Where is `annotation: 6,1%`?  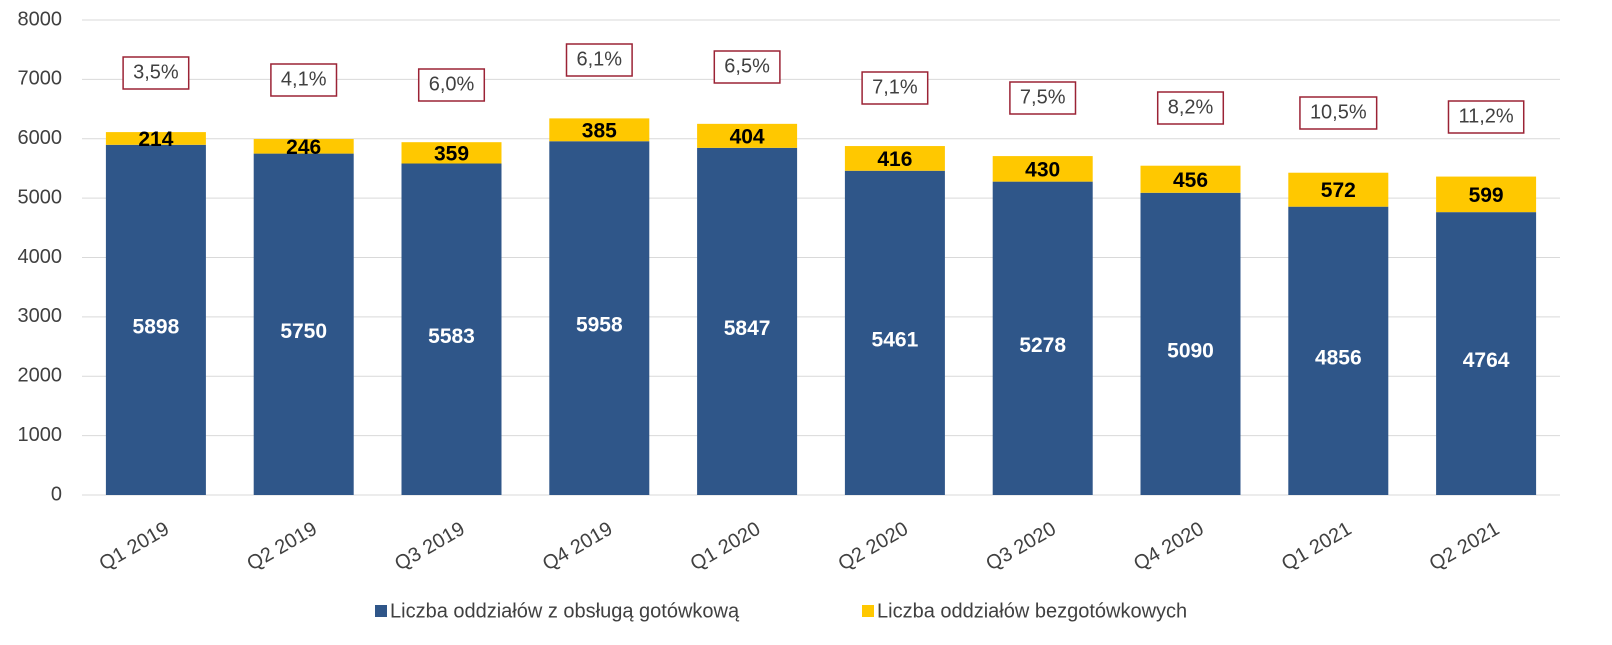 annotation: 6,1% is located at coordinates (599, 60).